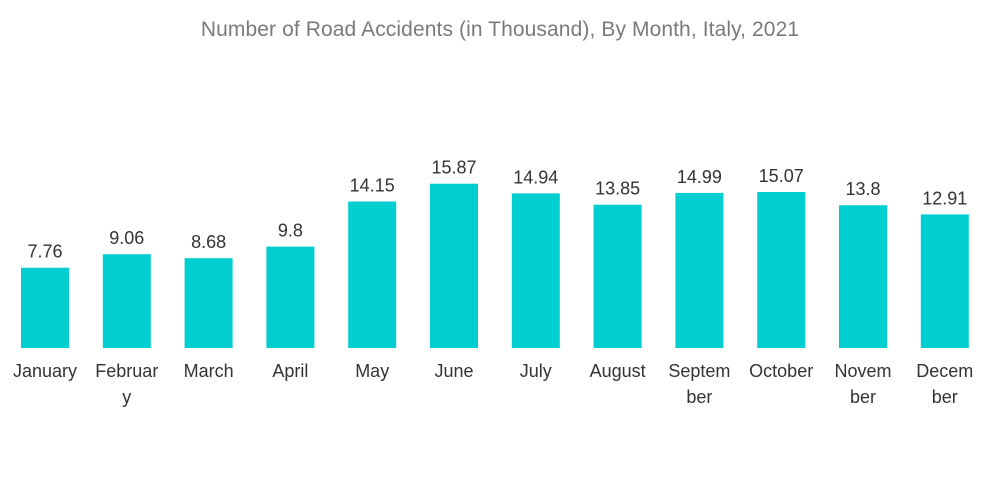 The image size is (1000, 504). I want to click on category-label-october: October, so click(781, 371).